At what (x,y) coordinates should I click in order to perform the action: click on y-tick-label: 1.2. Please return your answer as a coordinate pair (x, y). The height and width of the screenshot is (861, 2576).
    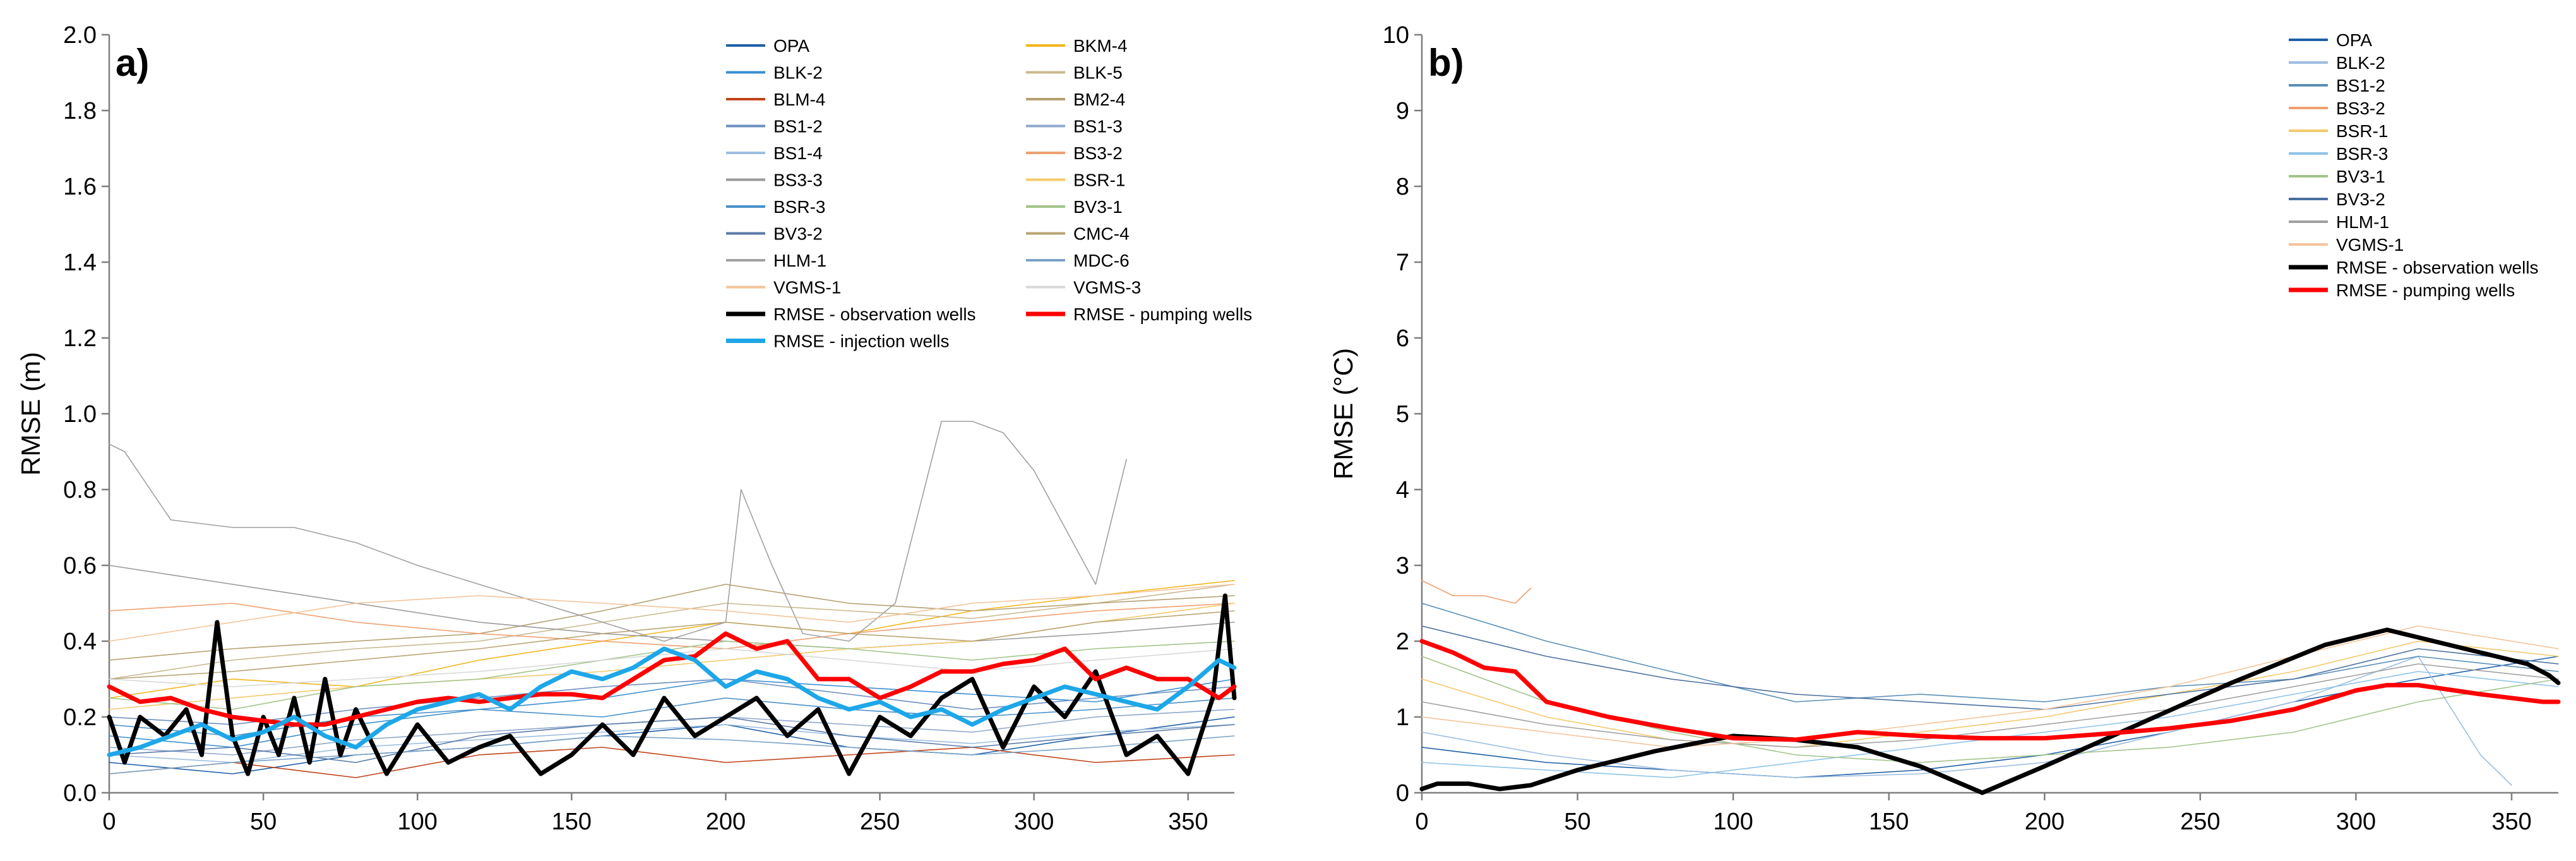
    Looking at the image, I should click on (80, 338).